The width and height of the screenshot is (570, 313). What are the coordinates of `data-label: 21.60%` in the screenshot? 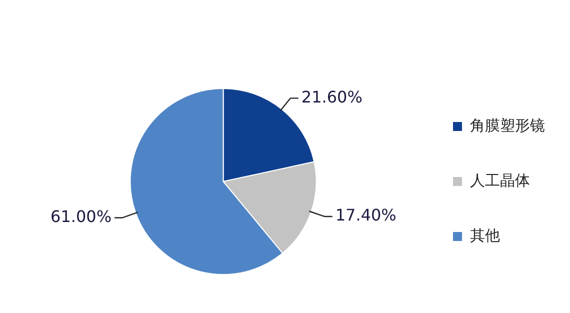 It's located at (331, 96).